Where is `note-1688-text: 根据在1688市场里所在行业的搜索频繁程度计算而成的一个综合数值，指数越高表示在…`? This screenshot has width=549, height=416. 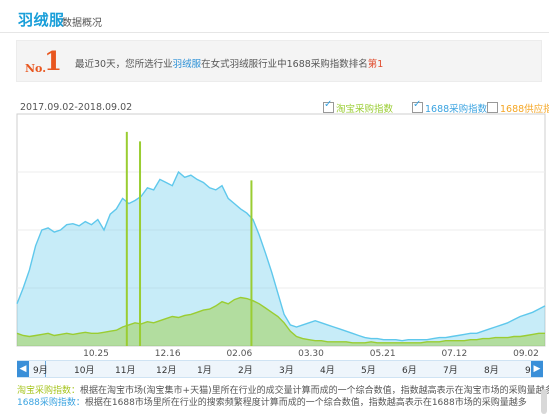 note-1688-text: 根据在1688市场里所在行业的搜索频繁程度计算而成的一个综合数值，指数越高表示在… is located at coordinates (305, 403).